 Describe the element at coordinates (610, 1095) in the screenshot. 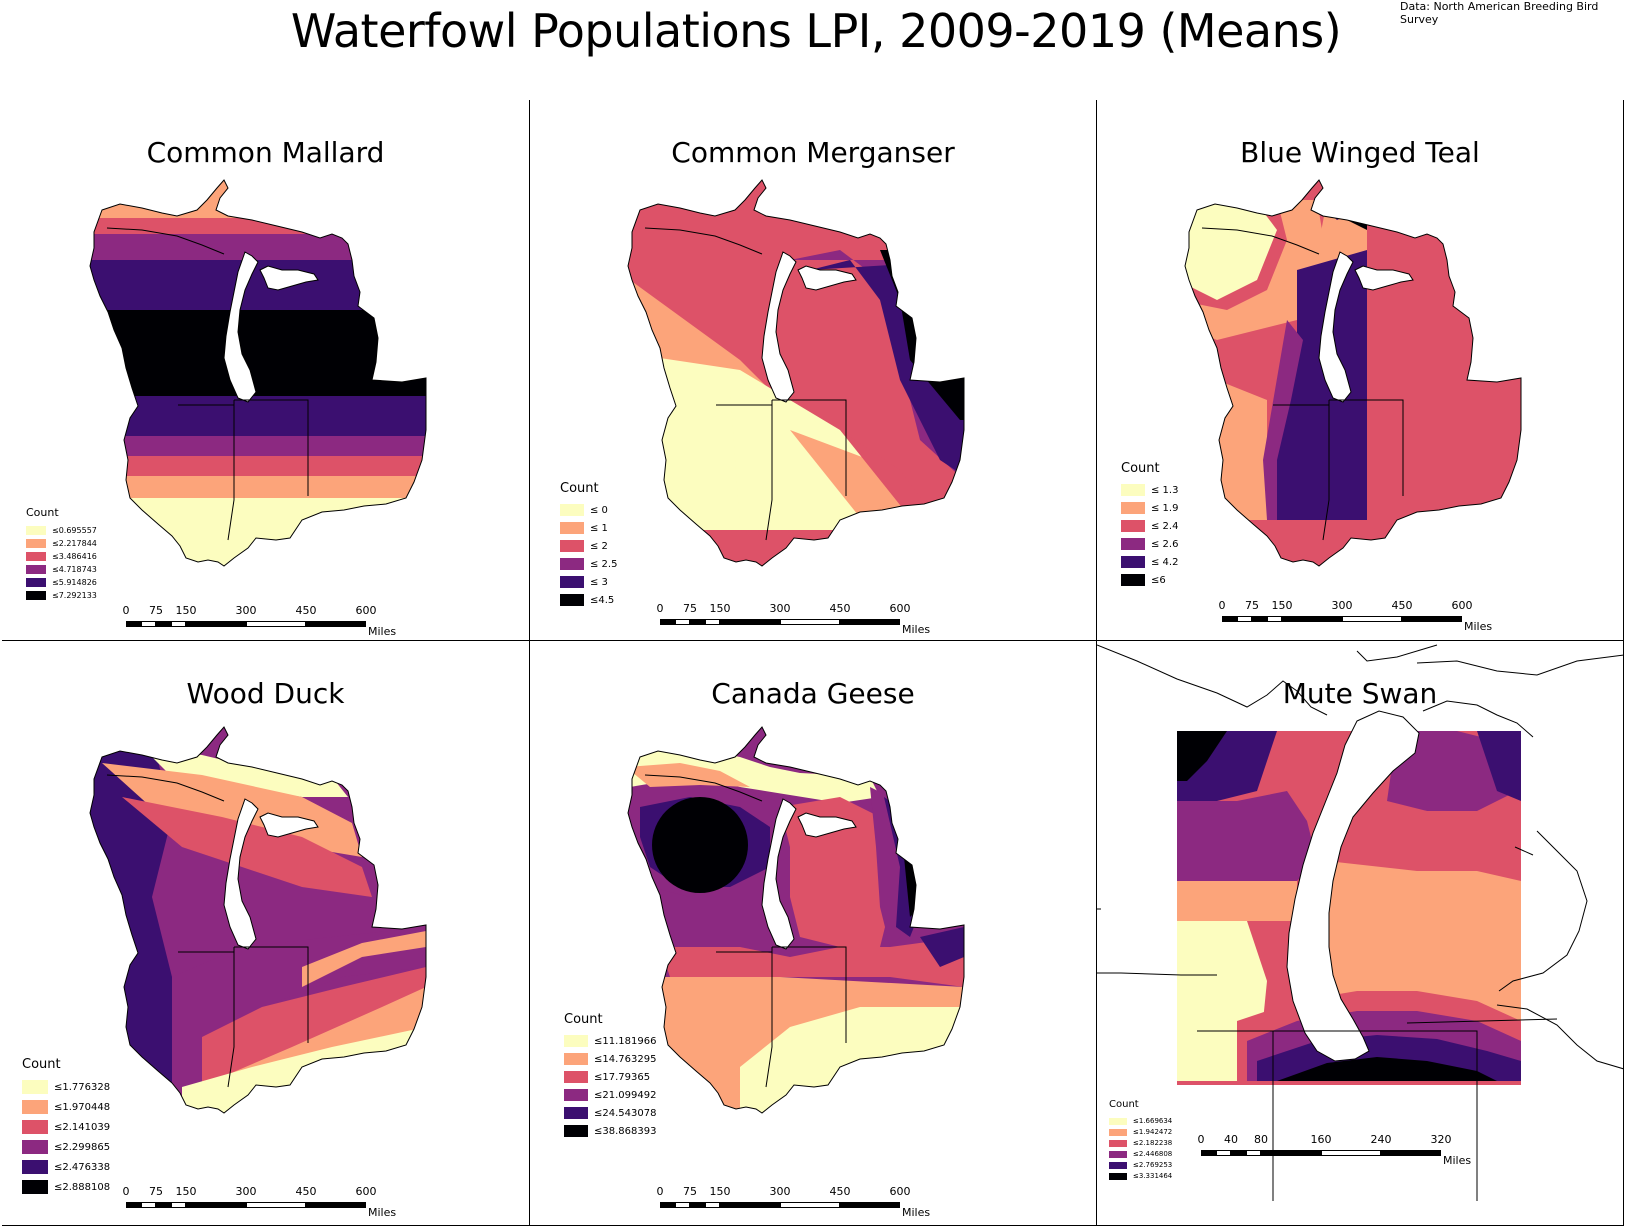

I see `legend-item: ≤21.099492` at that location.